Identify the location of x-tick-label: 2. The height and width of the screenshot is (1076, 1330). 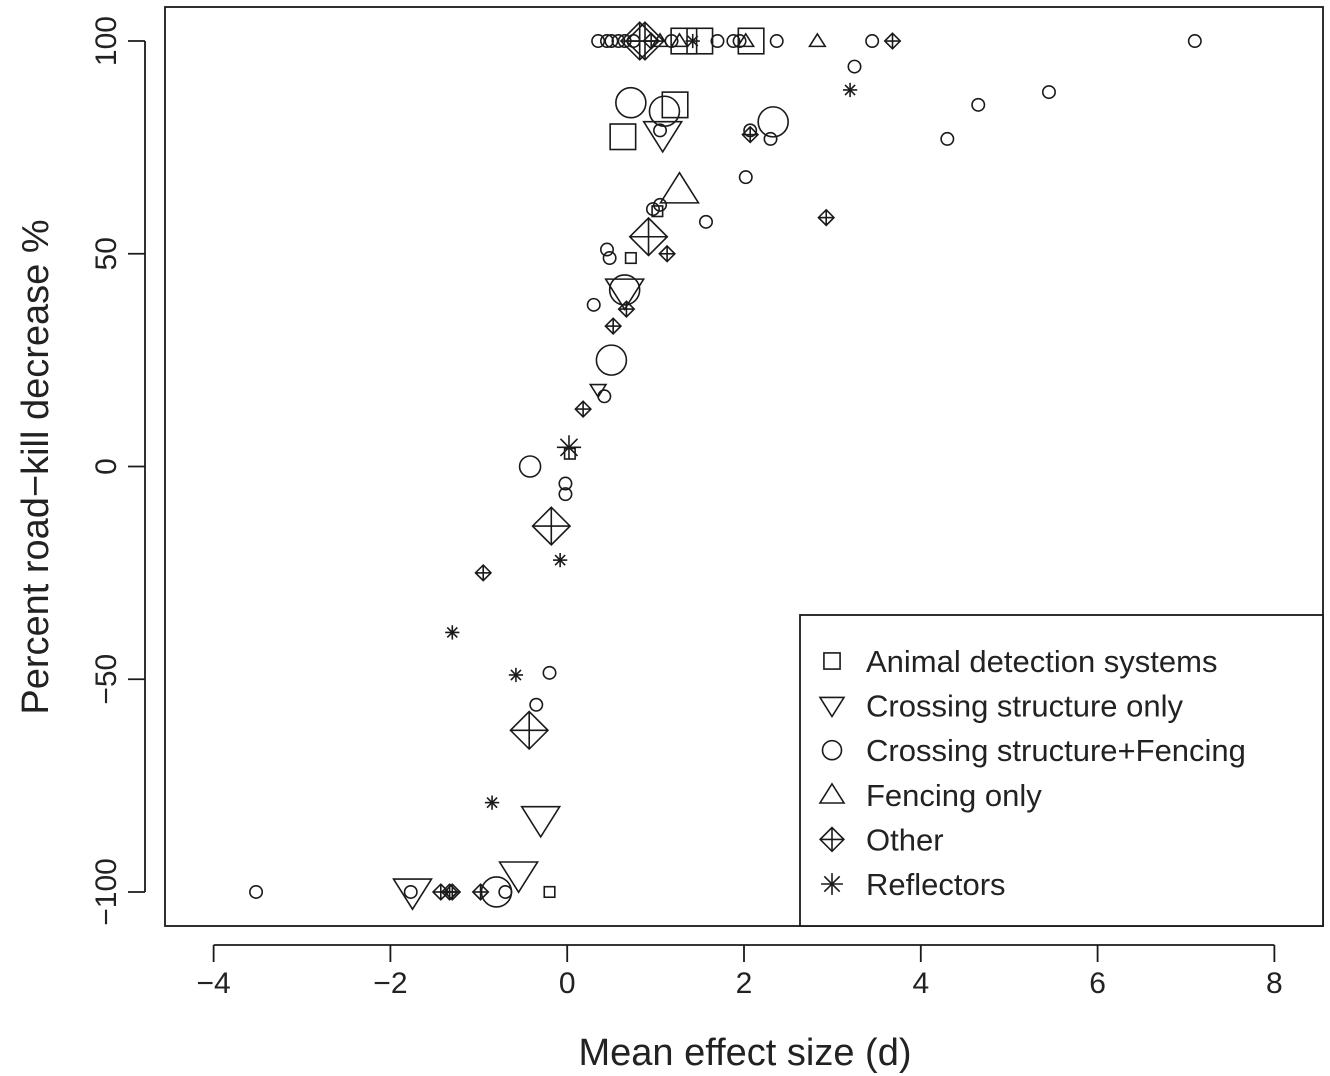
(744, 983).